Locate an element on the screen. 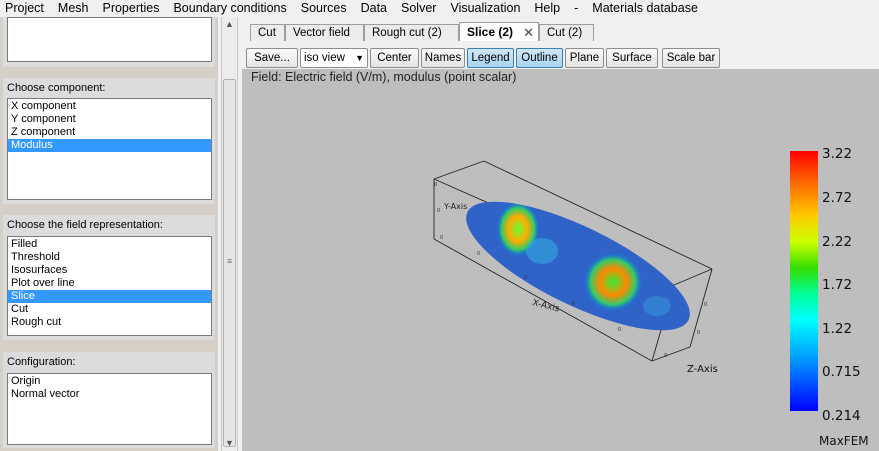  menu-data: Data is located at coordinates (374, 8).